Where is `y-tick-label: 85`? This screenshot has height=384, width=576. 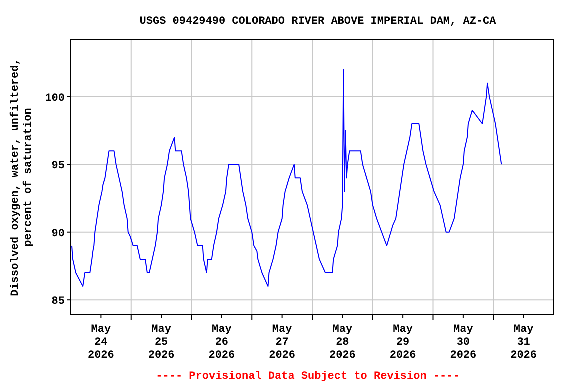 y-tick-label: 85 is located at coordinates (59, 302).